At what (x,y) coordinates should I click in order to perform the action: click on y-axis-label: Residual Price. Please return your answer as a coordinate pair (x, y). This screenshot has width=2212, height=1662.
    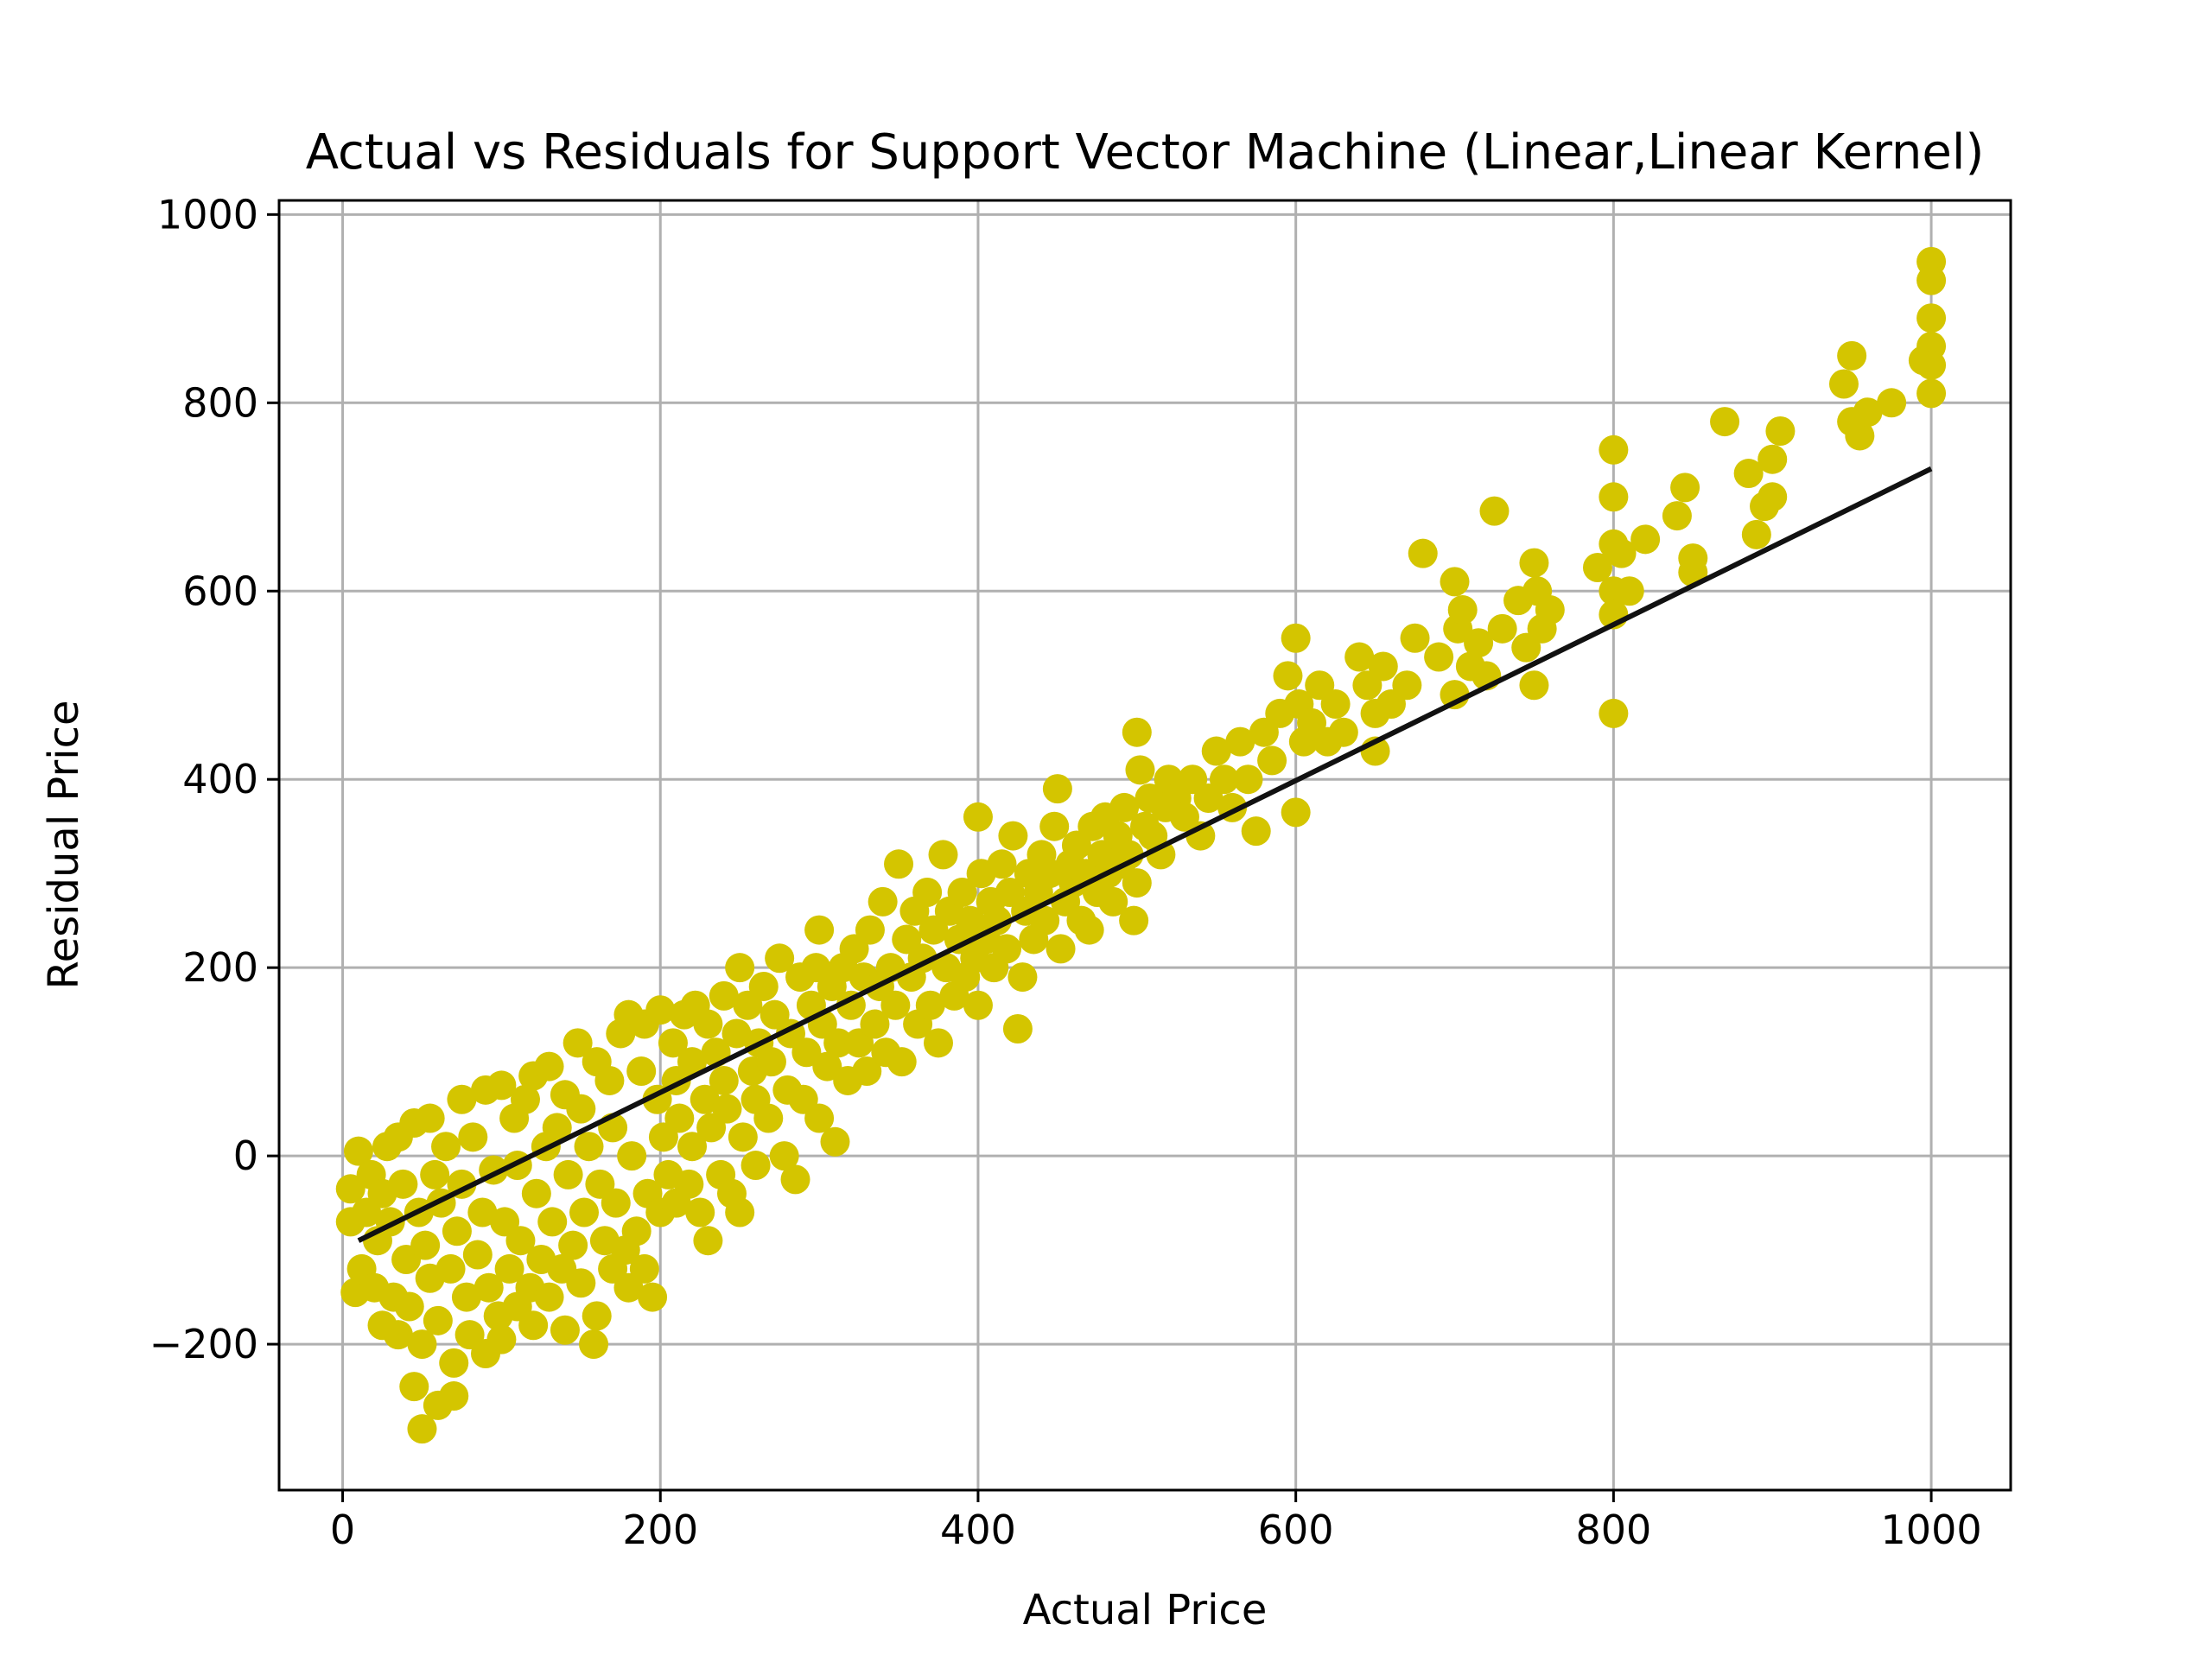
    Looking at the image, I should click on (64, 844).